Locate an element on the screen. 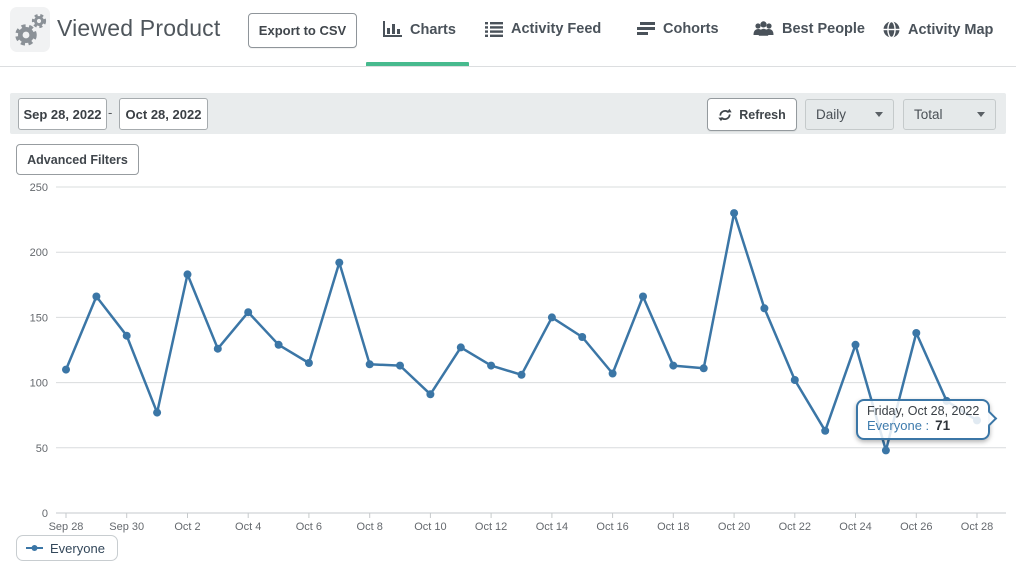 This screenshot has width=1016, height=569. svg-text: Oct 10 is located at coordinates (430, 527).